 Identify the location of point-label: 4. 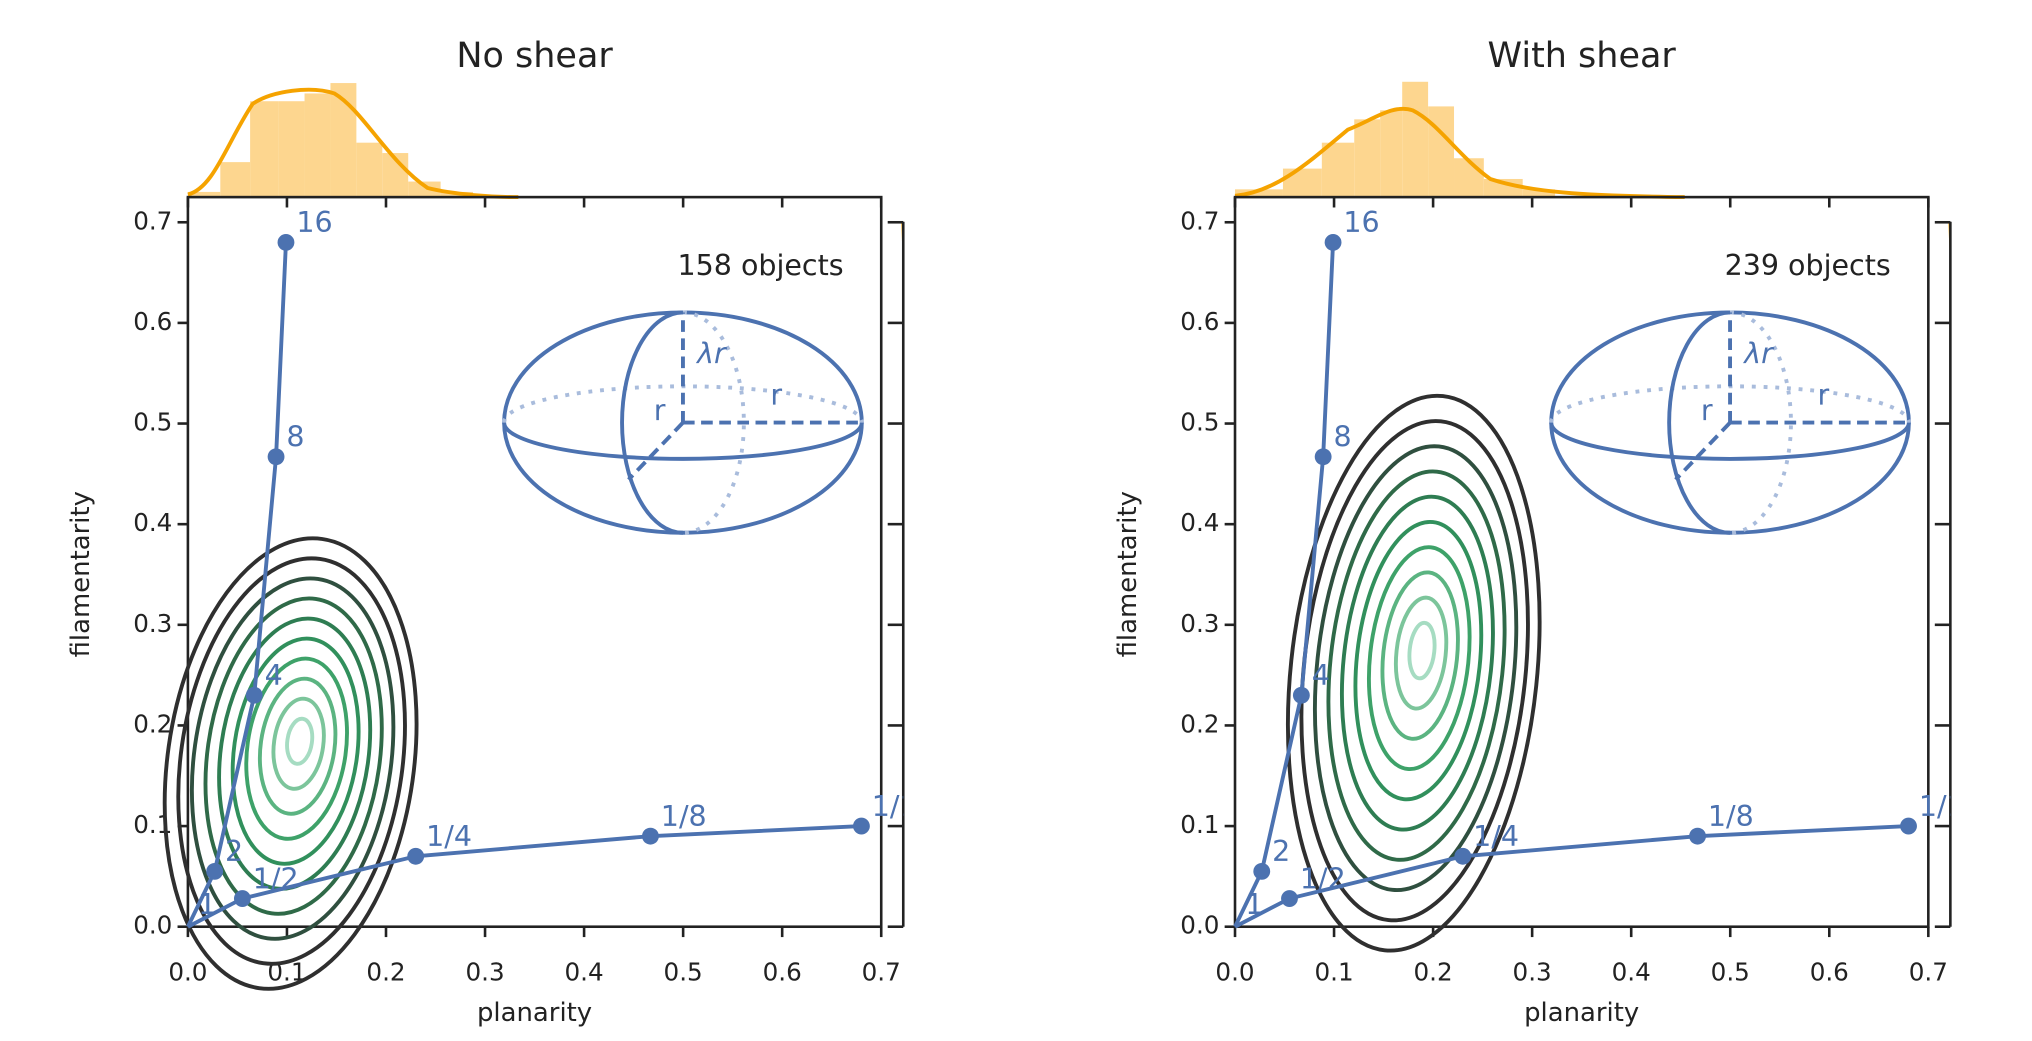
(1321, 675).